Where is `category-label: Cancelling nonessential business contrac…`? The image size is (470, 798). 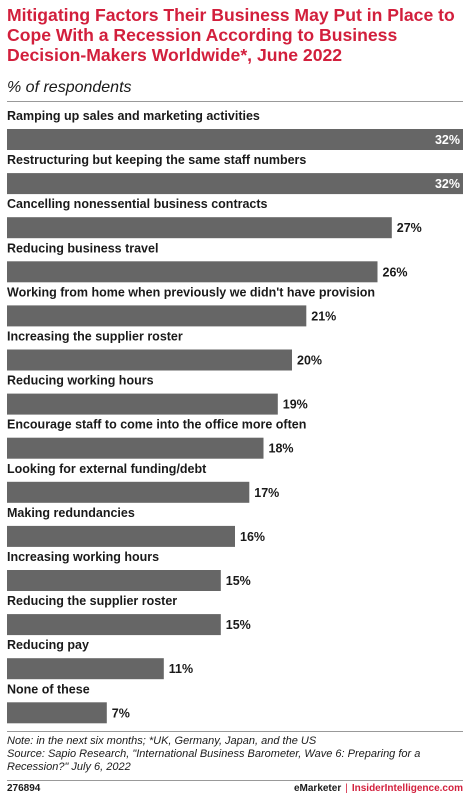 category-label: Cancelling nonessential business contrac… is located at coordinates (137, 204).